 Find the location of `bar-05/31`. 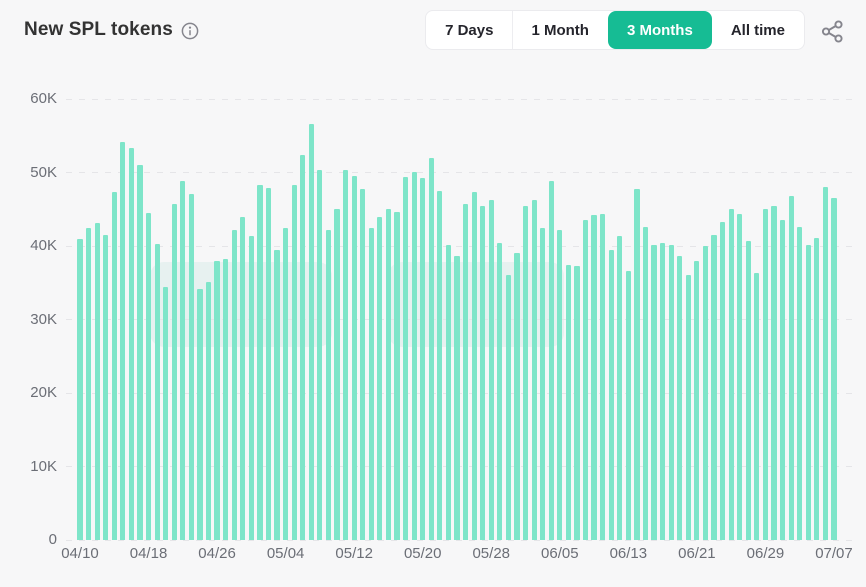

bar-05/31 is located at coordinates (517, 396).